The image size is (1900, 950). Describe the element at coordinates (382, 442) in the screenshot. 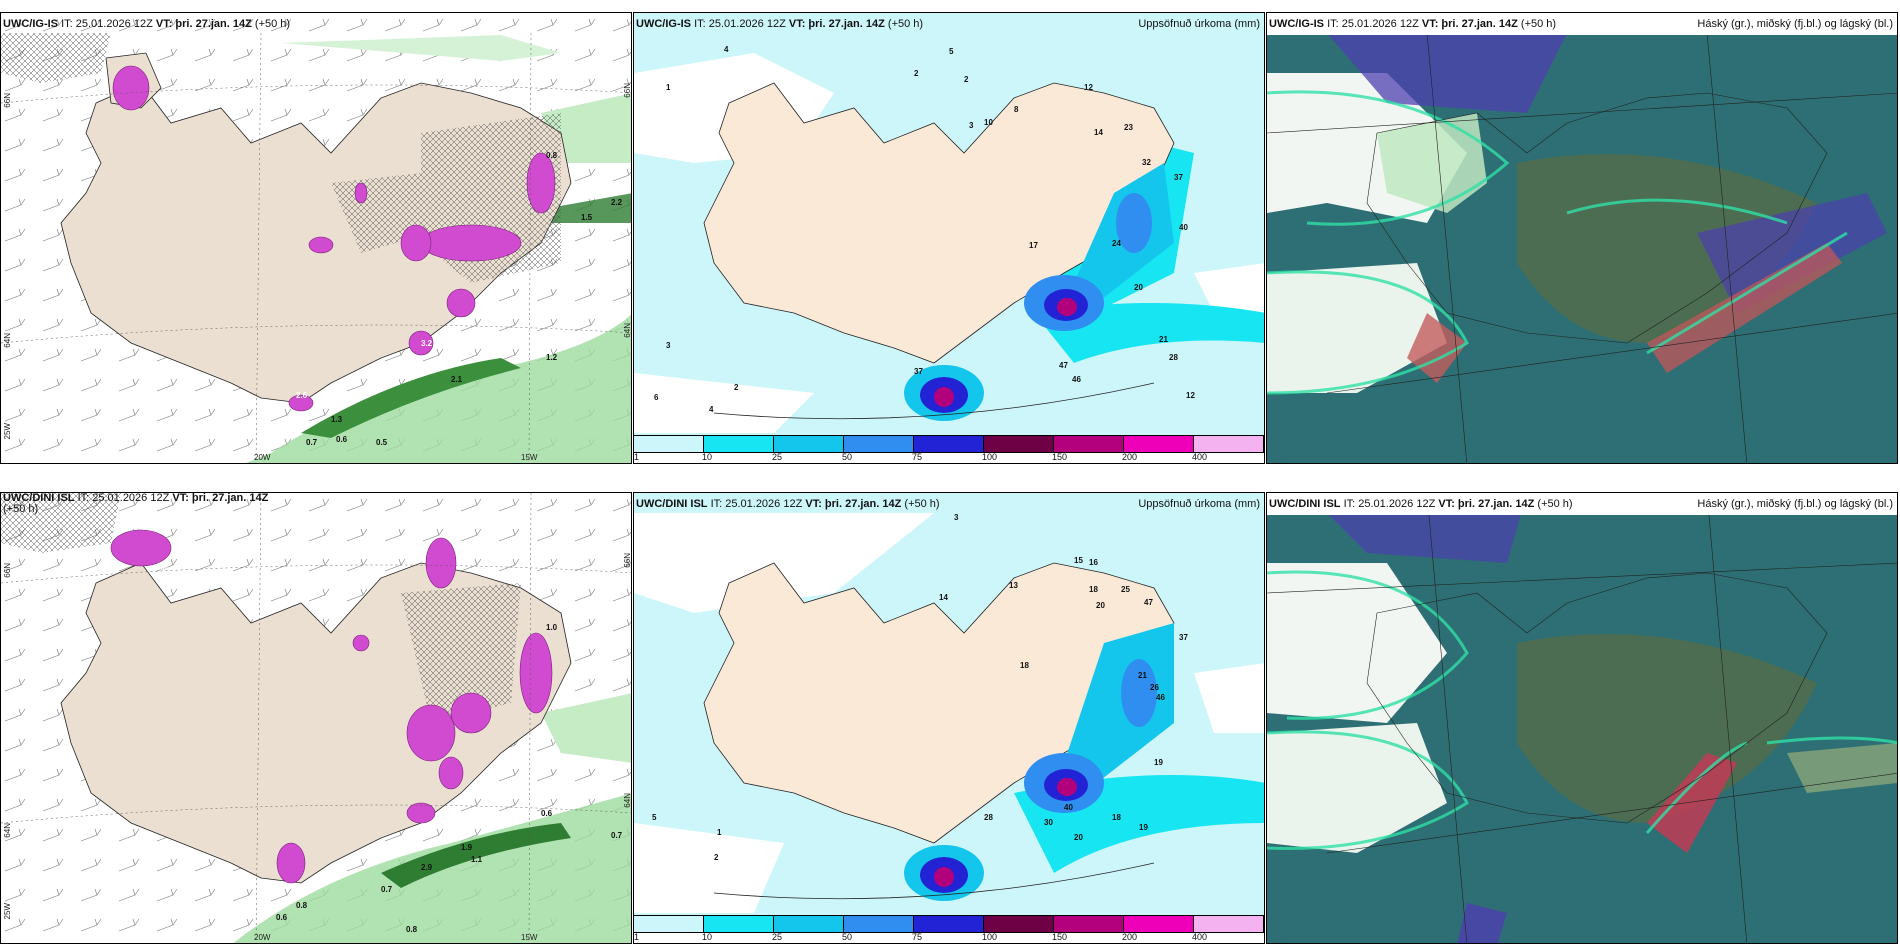

I see `visibility-value: 0.5` at that location.